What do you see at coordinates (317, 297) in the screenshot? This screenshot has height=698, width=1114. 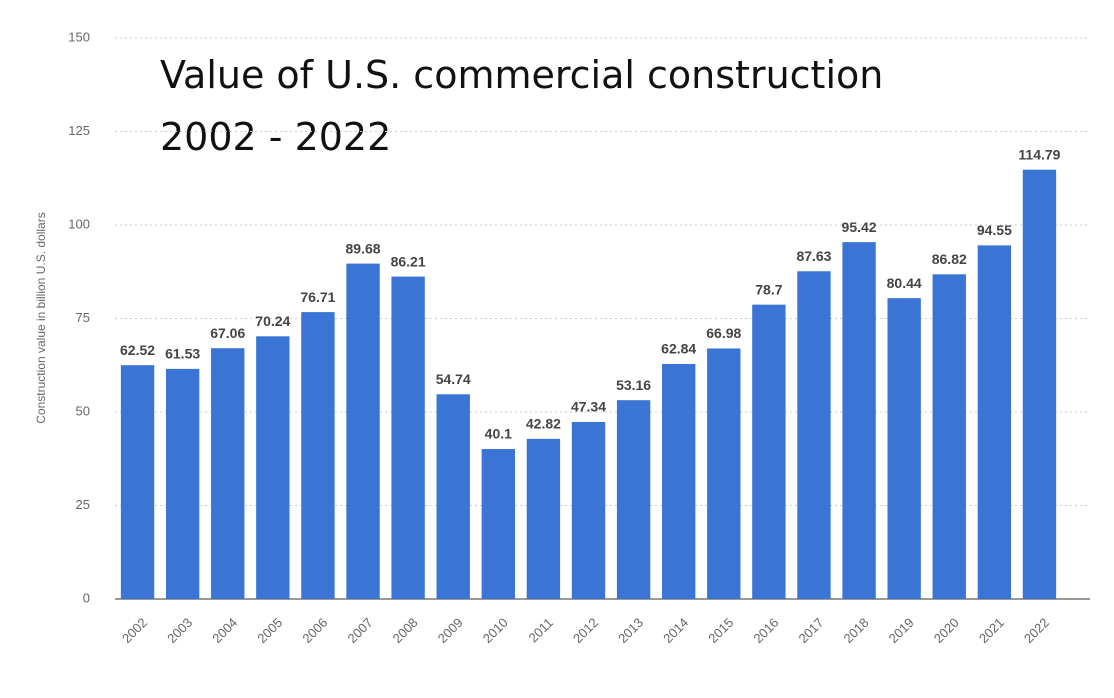 I see `value-label: 76.71` at bounding box center [317, 297].